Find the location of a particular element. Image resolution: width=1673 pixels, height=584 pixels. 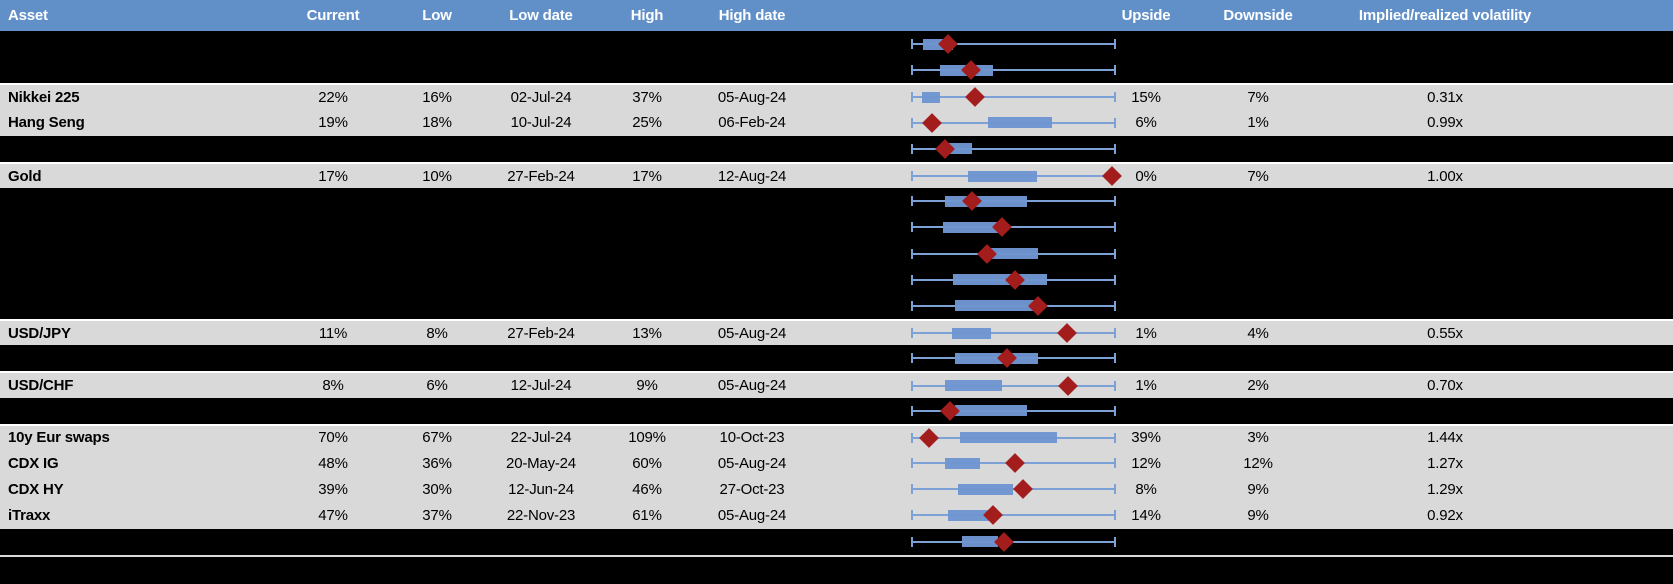

cell-current: 8% is located at coordinates (333, 386).